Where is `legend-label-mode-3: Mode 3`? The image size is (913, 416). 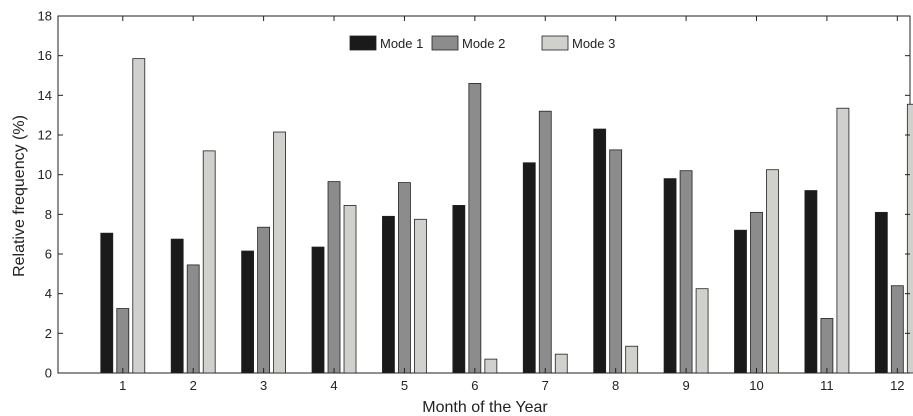 legend-label-mode-3: Mode 3 is located at coordinates (593, 43).